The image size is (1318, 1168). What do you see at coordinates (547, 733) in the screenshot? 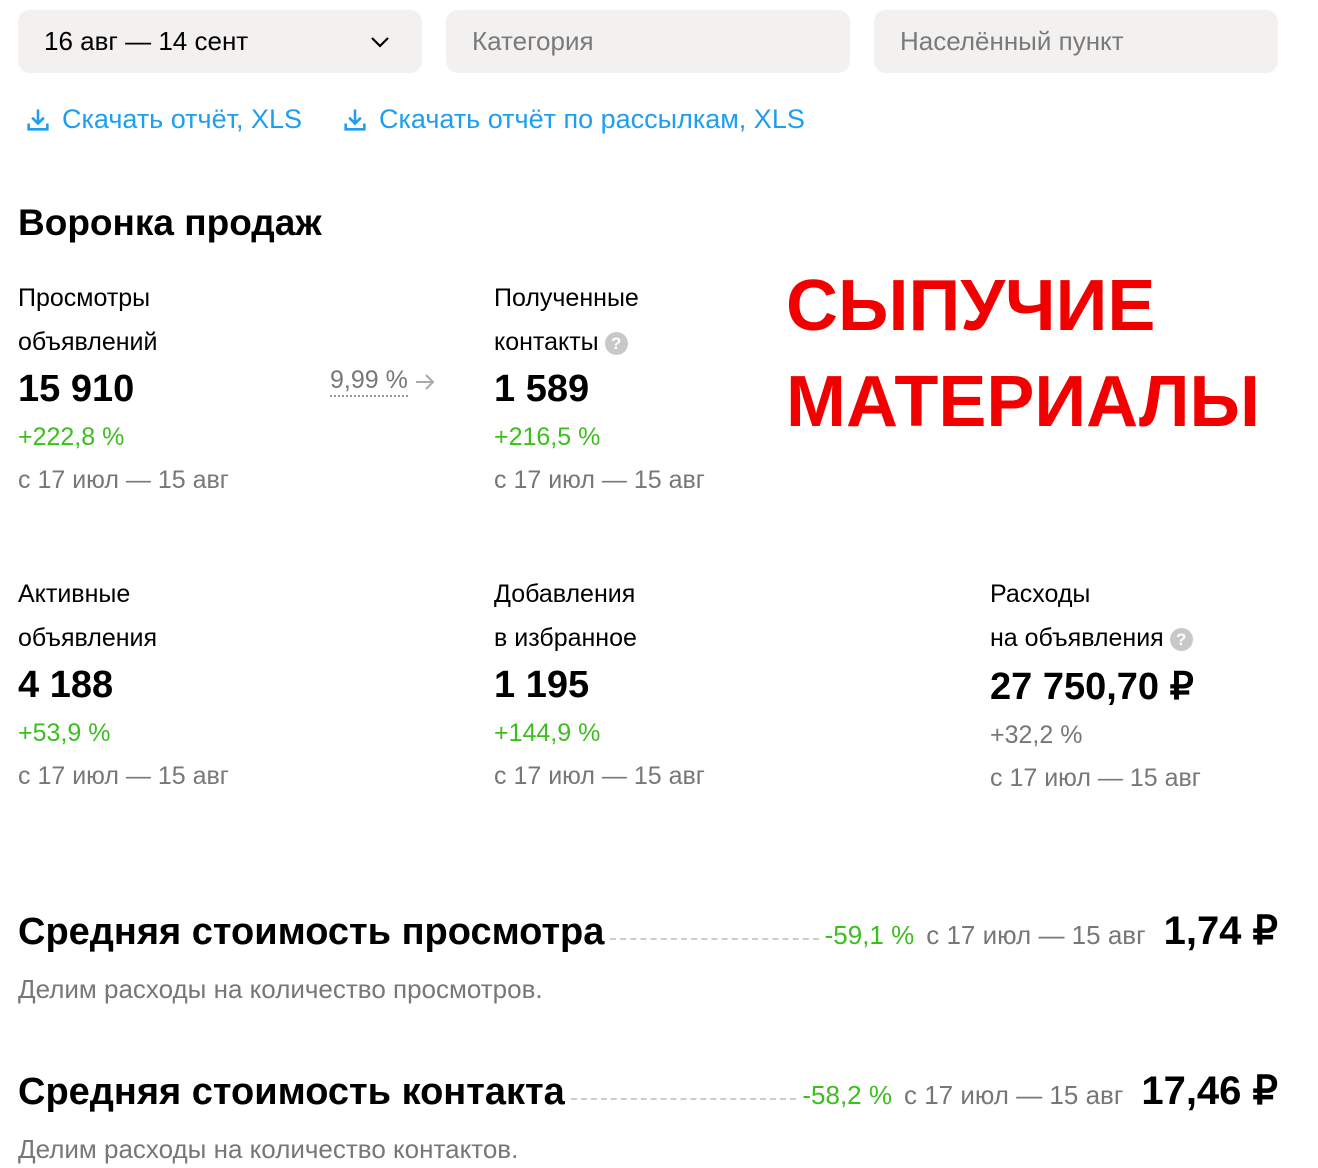
I see `metric-change: +144,9 %` at bounding box center [547, 733].